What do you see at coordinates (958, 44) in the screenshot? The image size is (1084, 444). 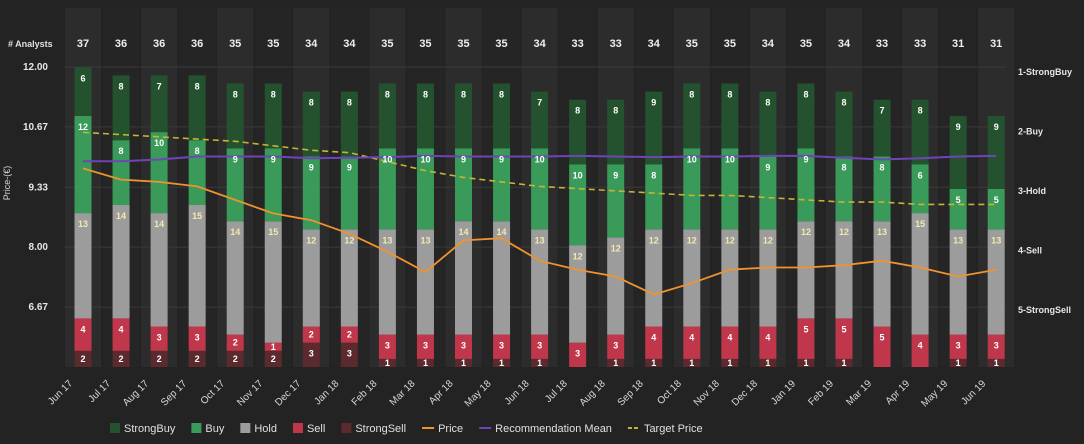 I see `analyst-count: 31` at bounding box center [958, 44].